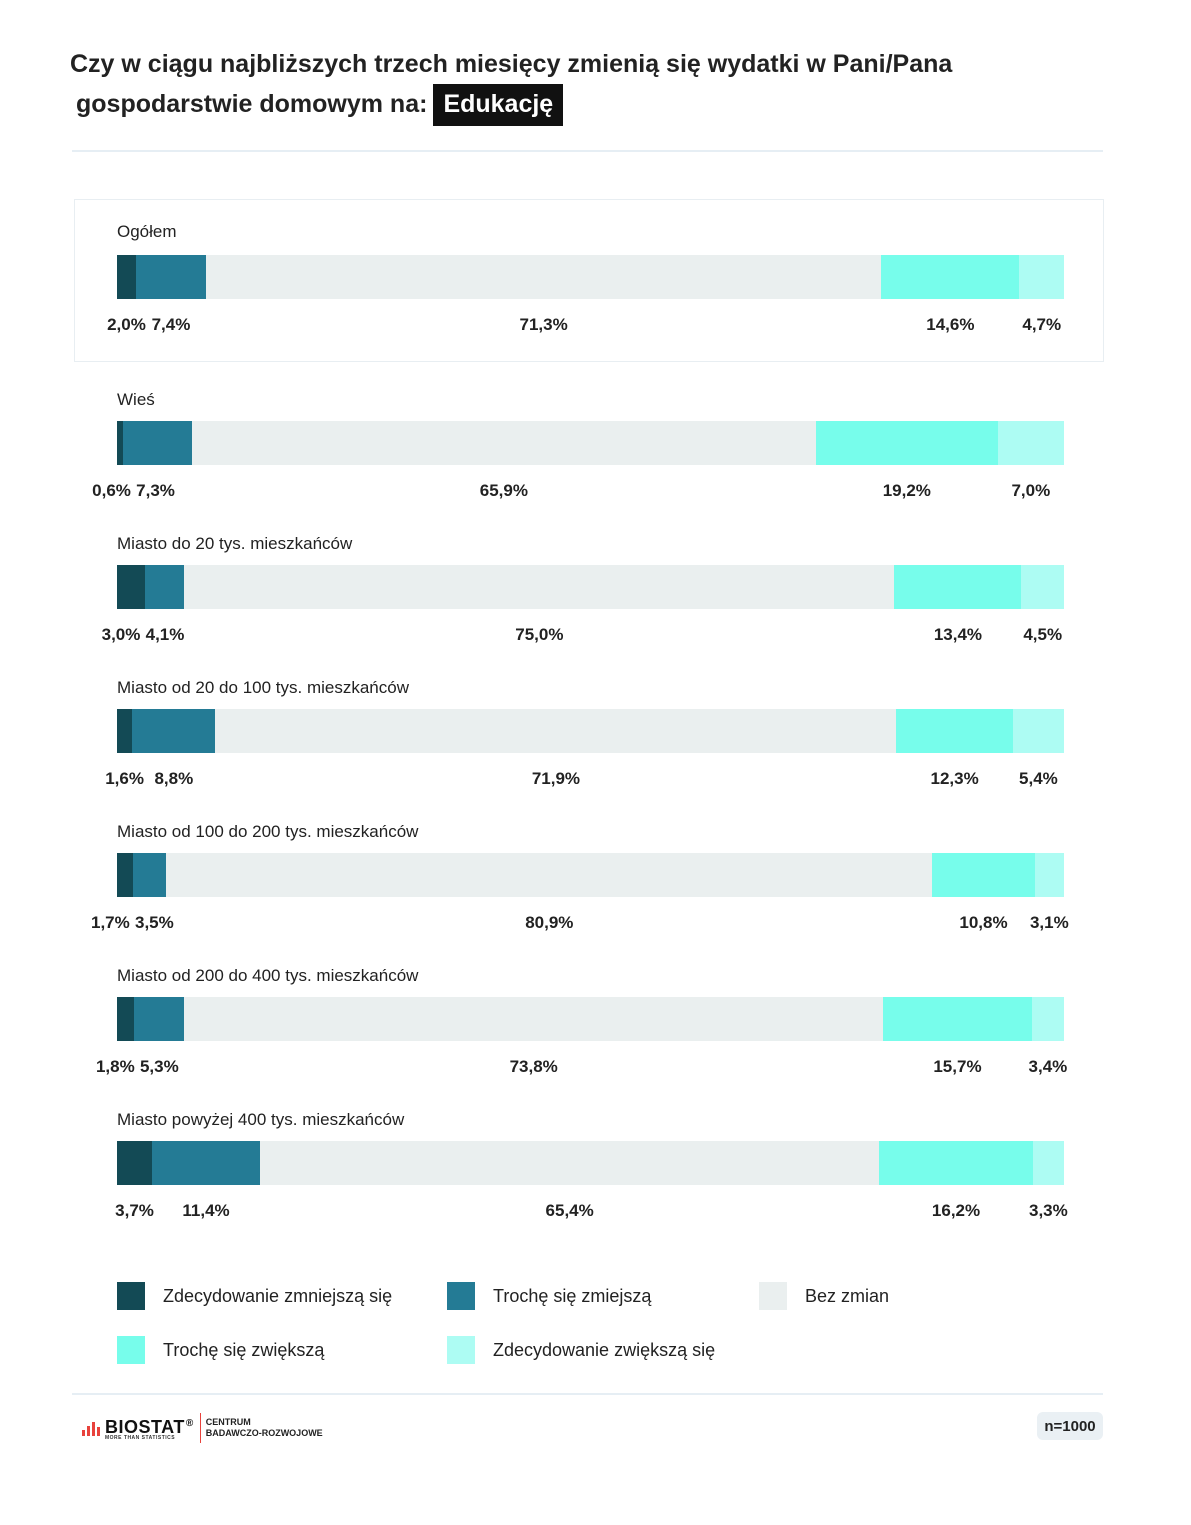 The height and width of the screenshot is (1525, 1191). Describe the element at coordinates (498, 105) in the screenshot. I see `title-highlight: Edukację` at that location.